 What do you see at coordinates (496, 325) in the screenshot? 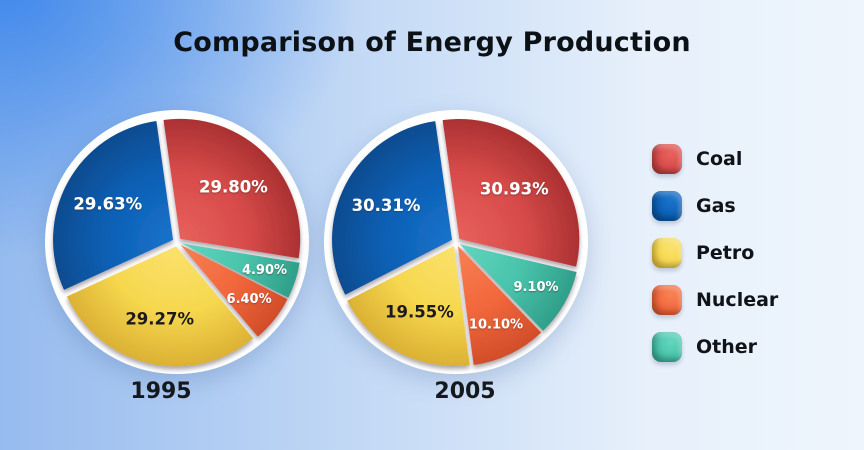
I see `pie-slice-label: 10.10%` at bounding box center [496, 325].